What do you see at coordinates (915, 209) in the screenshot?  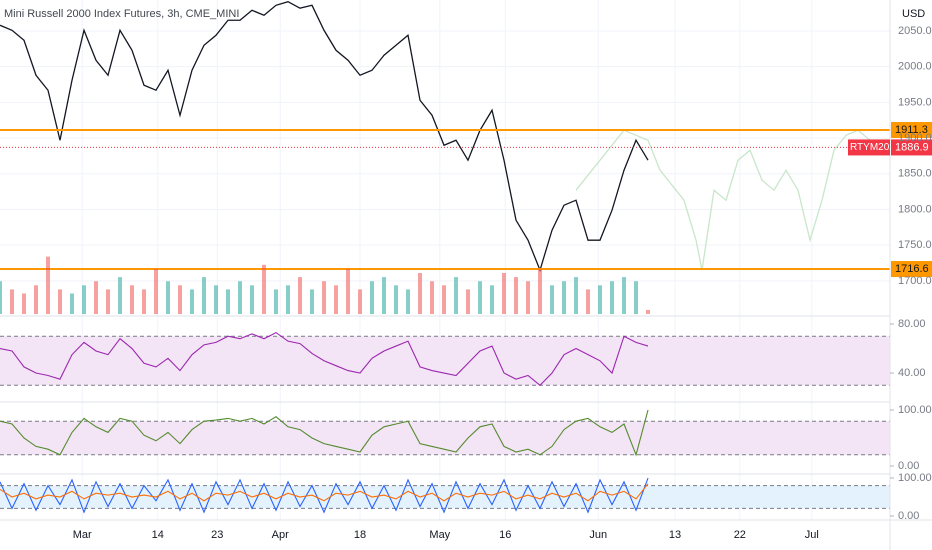 I see `y-tick-label: 1800.0` at bounding box center [915, 209].